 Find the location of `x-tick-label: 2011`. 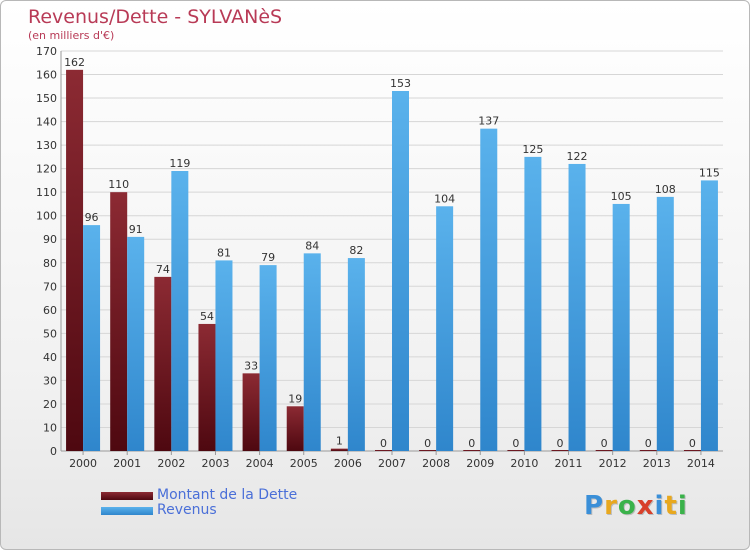

x-tick-label: 2011 is located at coordinates (569, 463).